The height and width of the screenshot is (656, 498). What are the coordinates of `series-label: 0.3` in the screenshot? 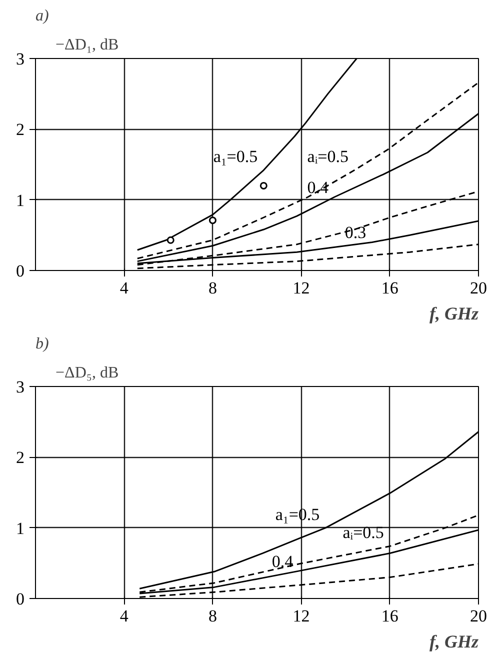 It's located at (355, 232).